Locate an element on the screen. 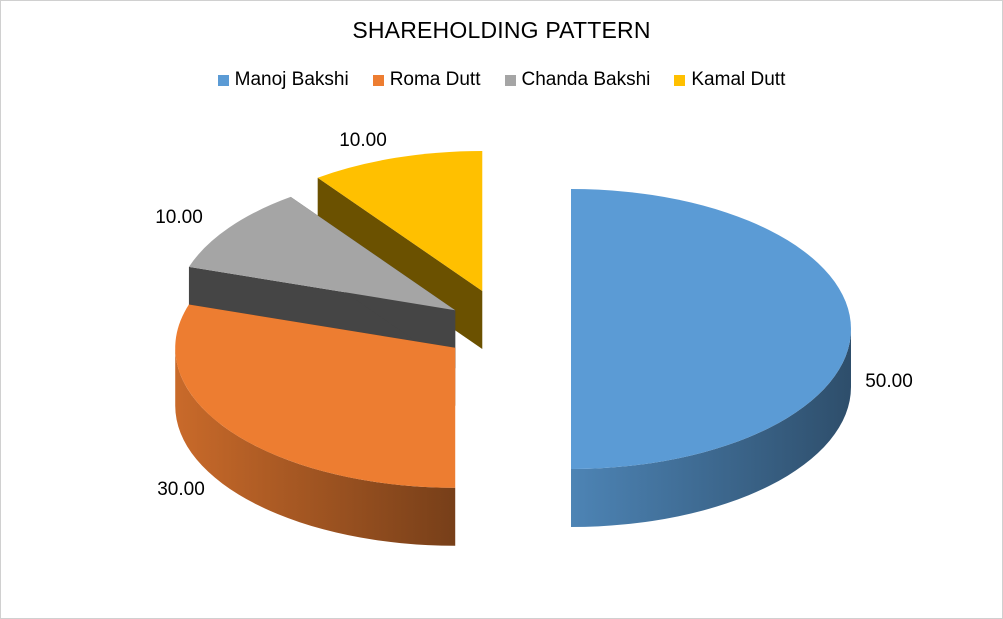 The image size is (1003, 619). legend-label-chanda-bakshi: Chanda Bakshi is located at coordinates (586, 79).